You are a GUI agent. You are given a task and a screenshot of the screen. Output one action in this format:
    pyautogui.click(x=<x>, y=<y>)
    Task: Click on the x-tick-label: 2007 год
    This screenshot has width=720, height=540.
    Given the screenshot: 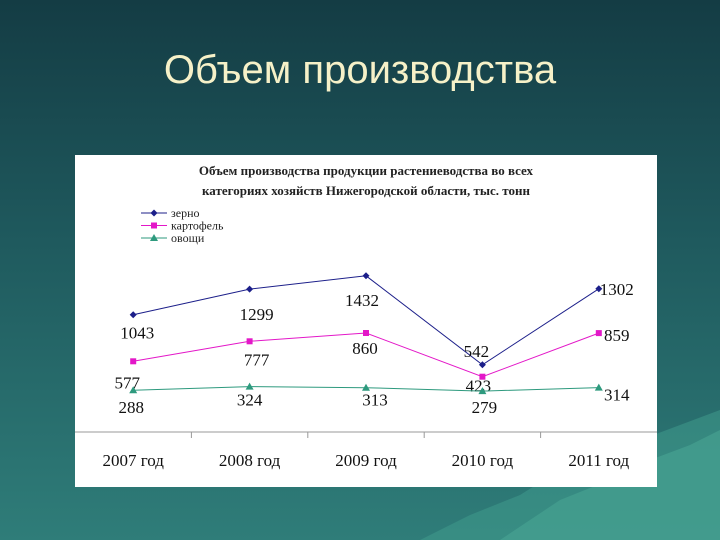 What is the action you would take?
    pyautogui.click(x=133, y=460)
    